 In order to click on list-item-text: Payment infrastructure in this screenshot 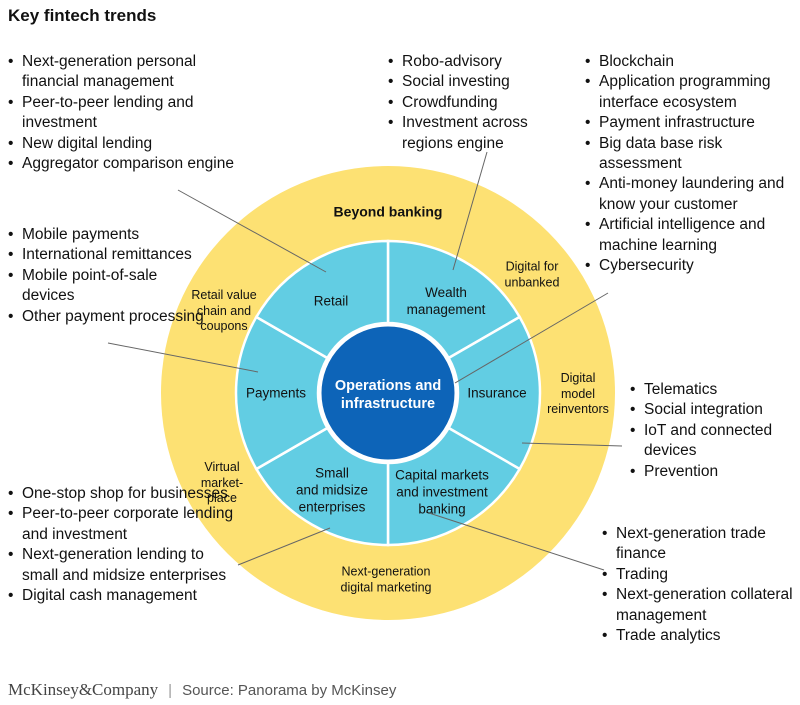, I will do `click(677, 123)`.